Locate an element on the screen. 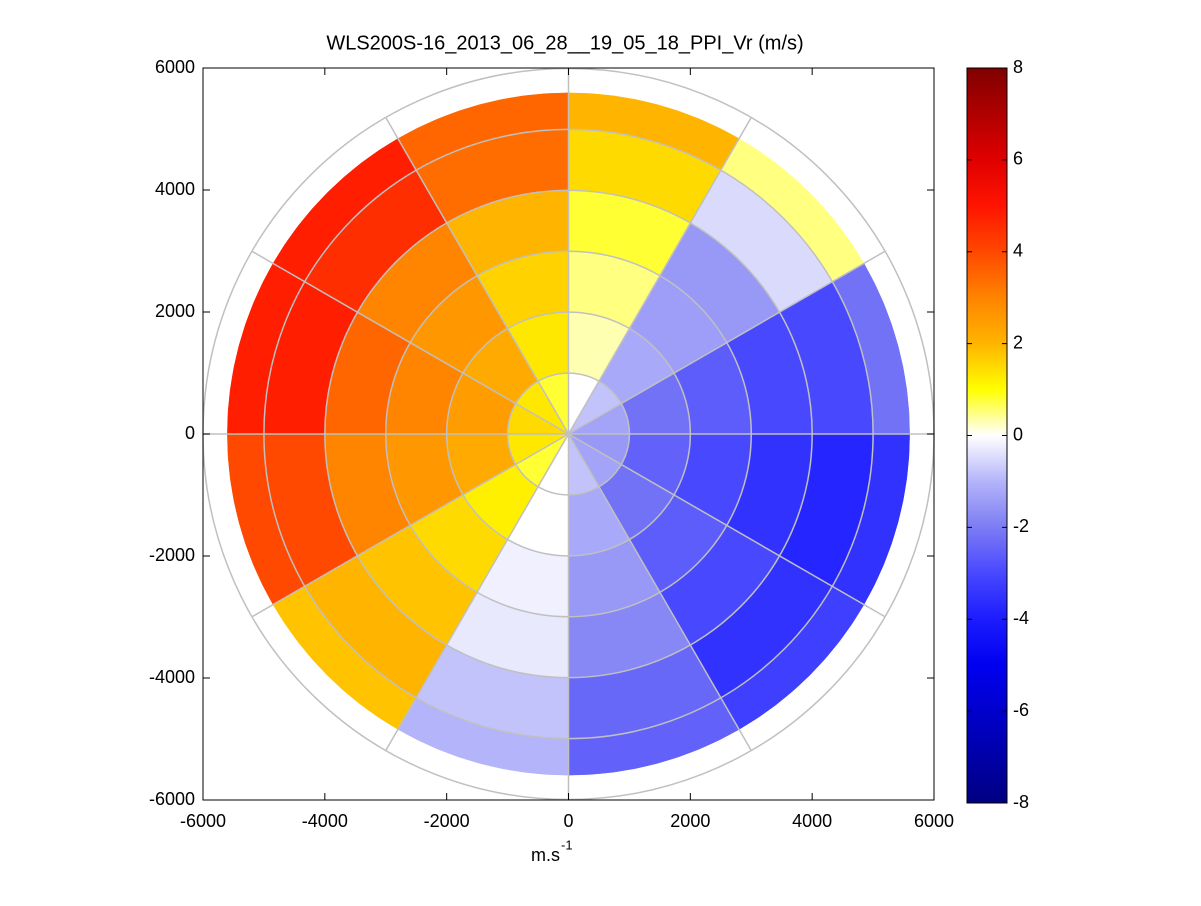 The width and height of the screenshot is (1201, 906). colorbar-tick-label: 2 is located at coordinates (1018, 342).